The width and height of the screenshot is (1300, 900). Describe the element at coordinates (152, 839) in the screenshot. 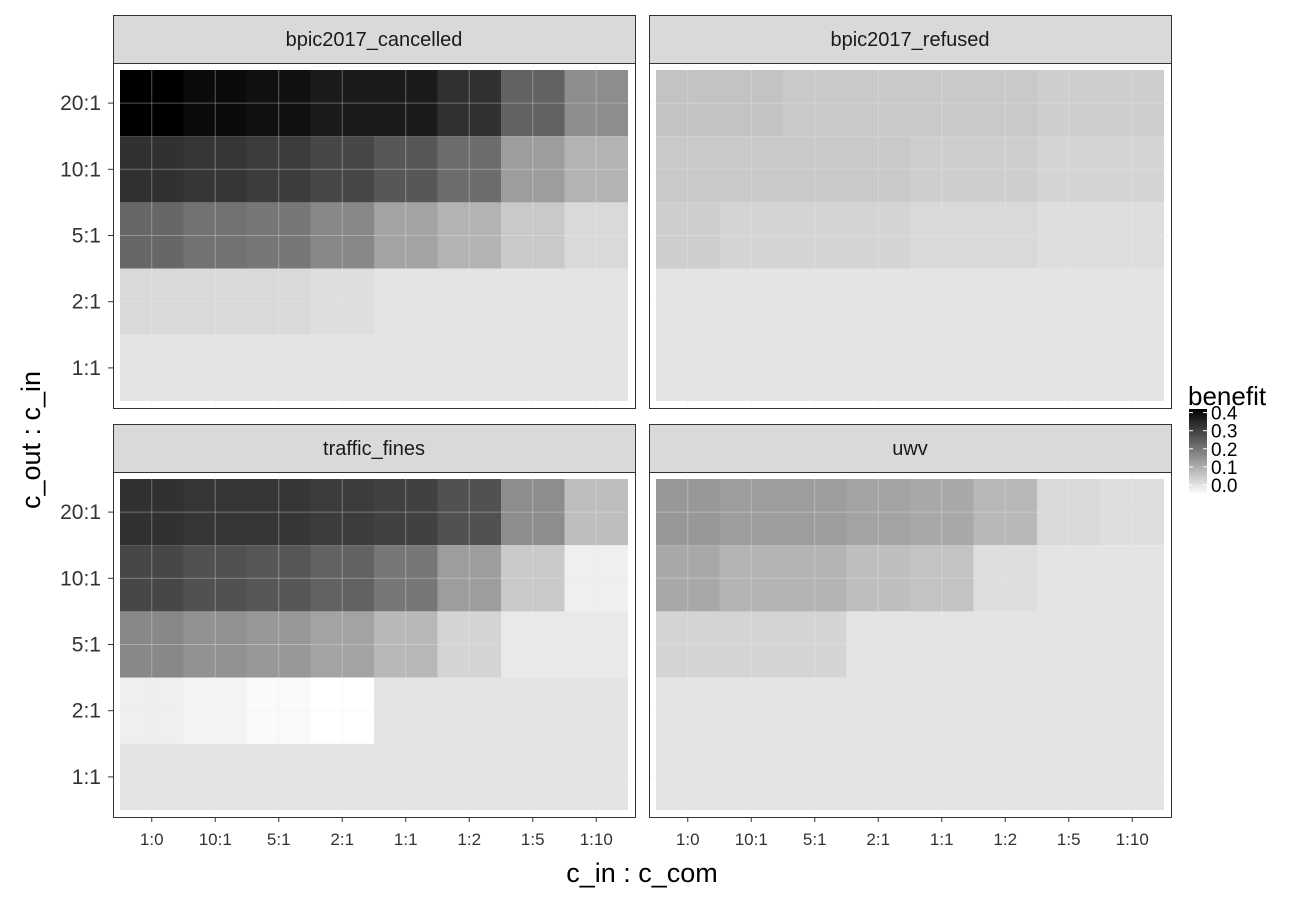

I see `x-tick-label: 1:0` at that location.